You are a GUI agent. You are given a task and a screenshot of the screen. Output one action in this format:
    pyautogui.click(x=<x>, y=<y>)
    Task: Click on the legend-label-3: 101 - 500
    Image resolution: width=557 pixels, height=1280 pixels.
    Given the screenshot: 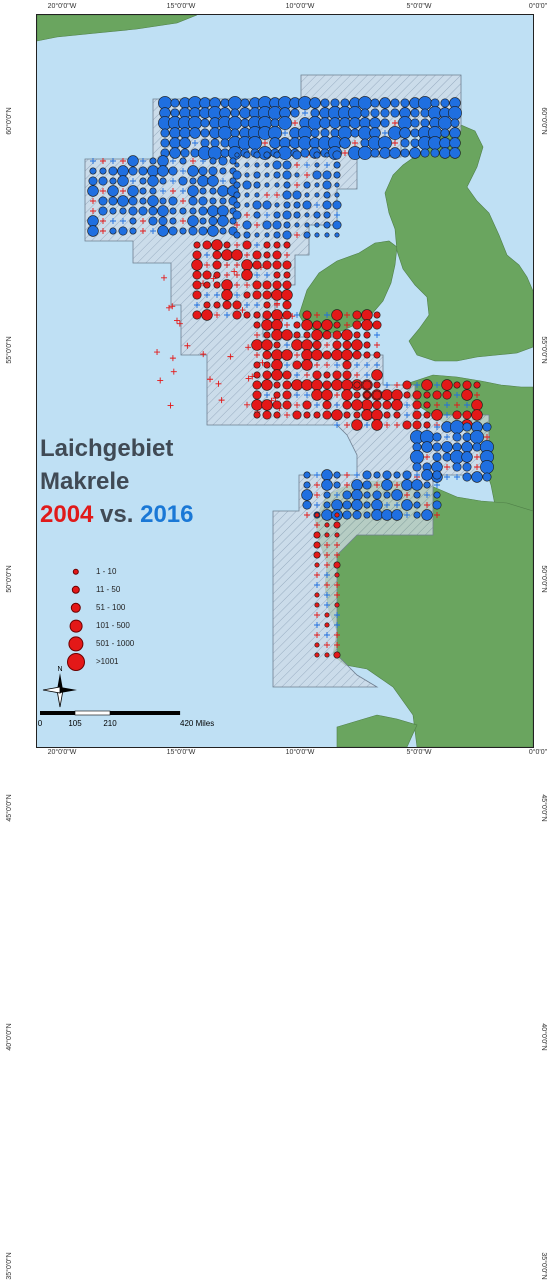 What is the action you would take?
    pyautogui.click(x=113, y=625)
    